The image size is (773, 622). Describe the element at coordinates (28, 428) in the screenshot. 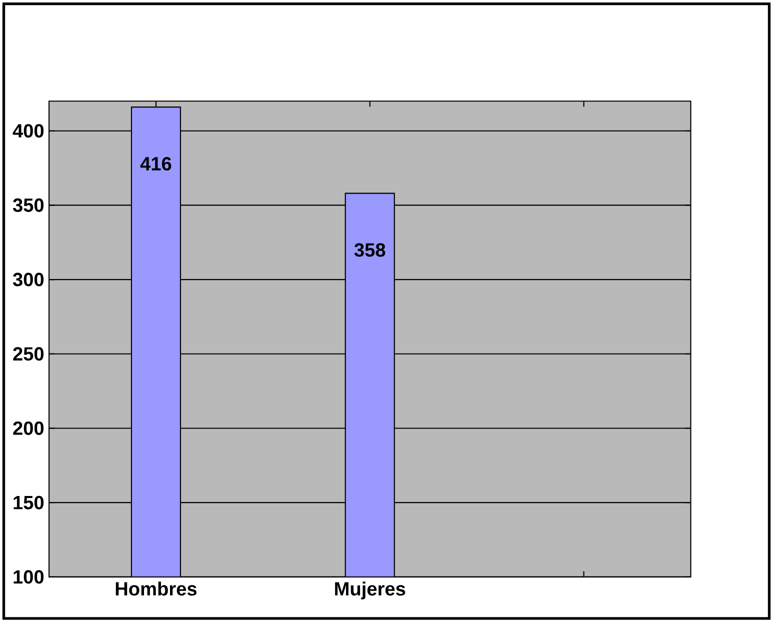

I see `y-tick-label: 200` at that location.